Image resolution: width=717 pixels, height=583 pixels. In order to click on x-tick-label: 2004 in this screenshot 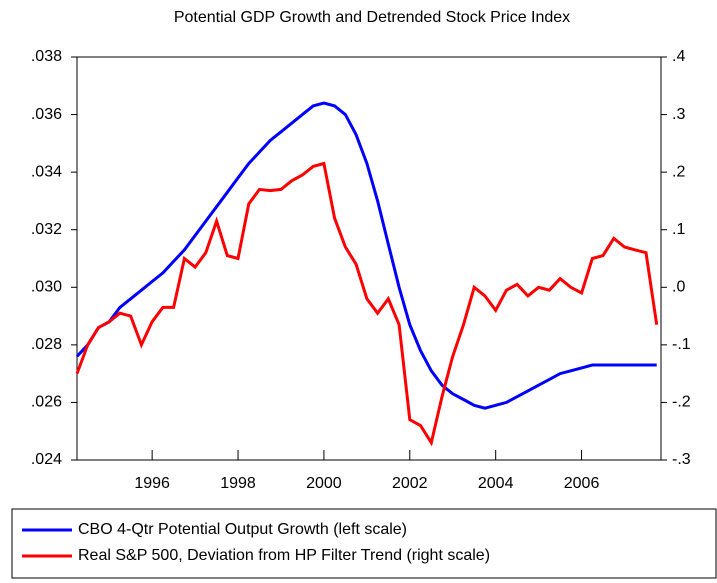, I will do `click(496, 483)`.